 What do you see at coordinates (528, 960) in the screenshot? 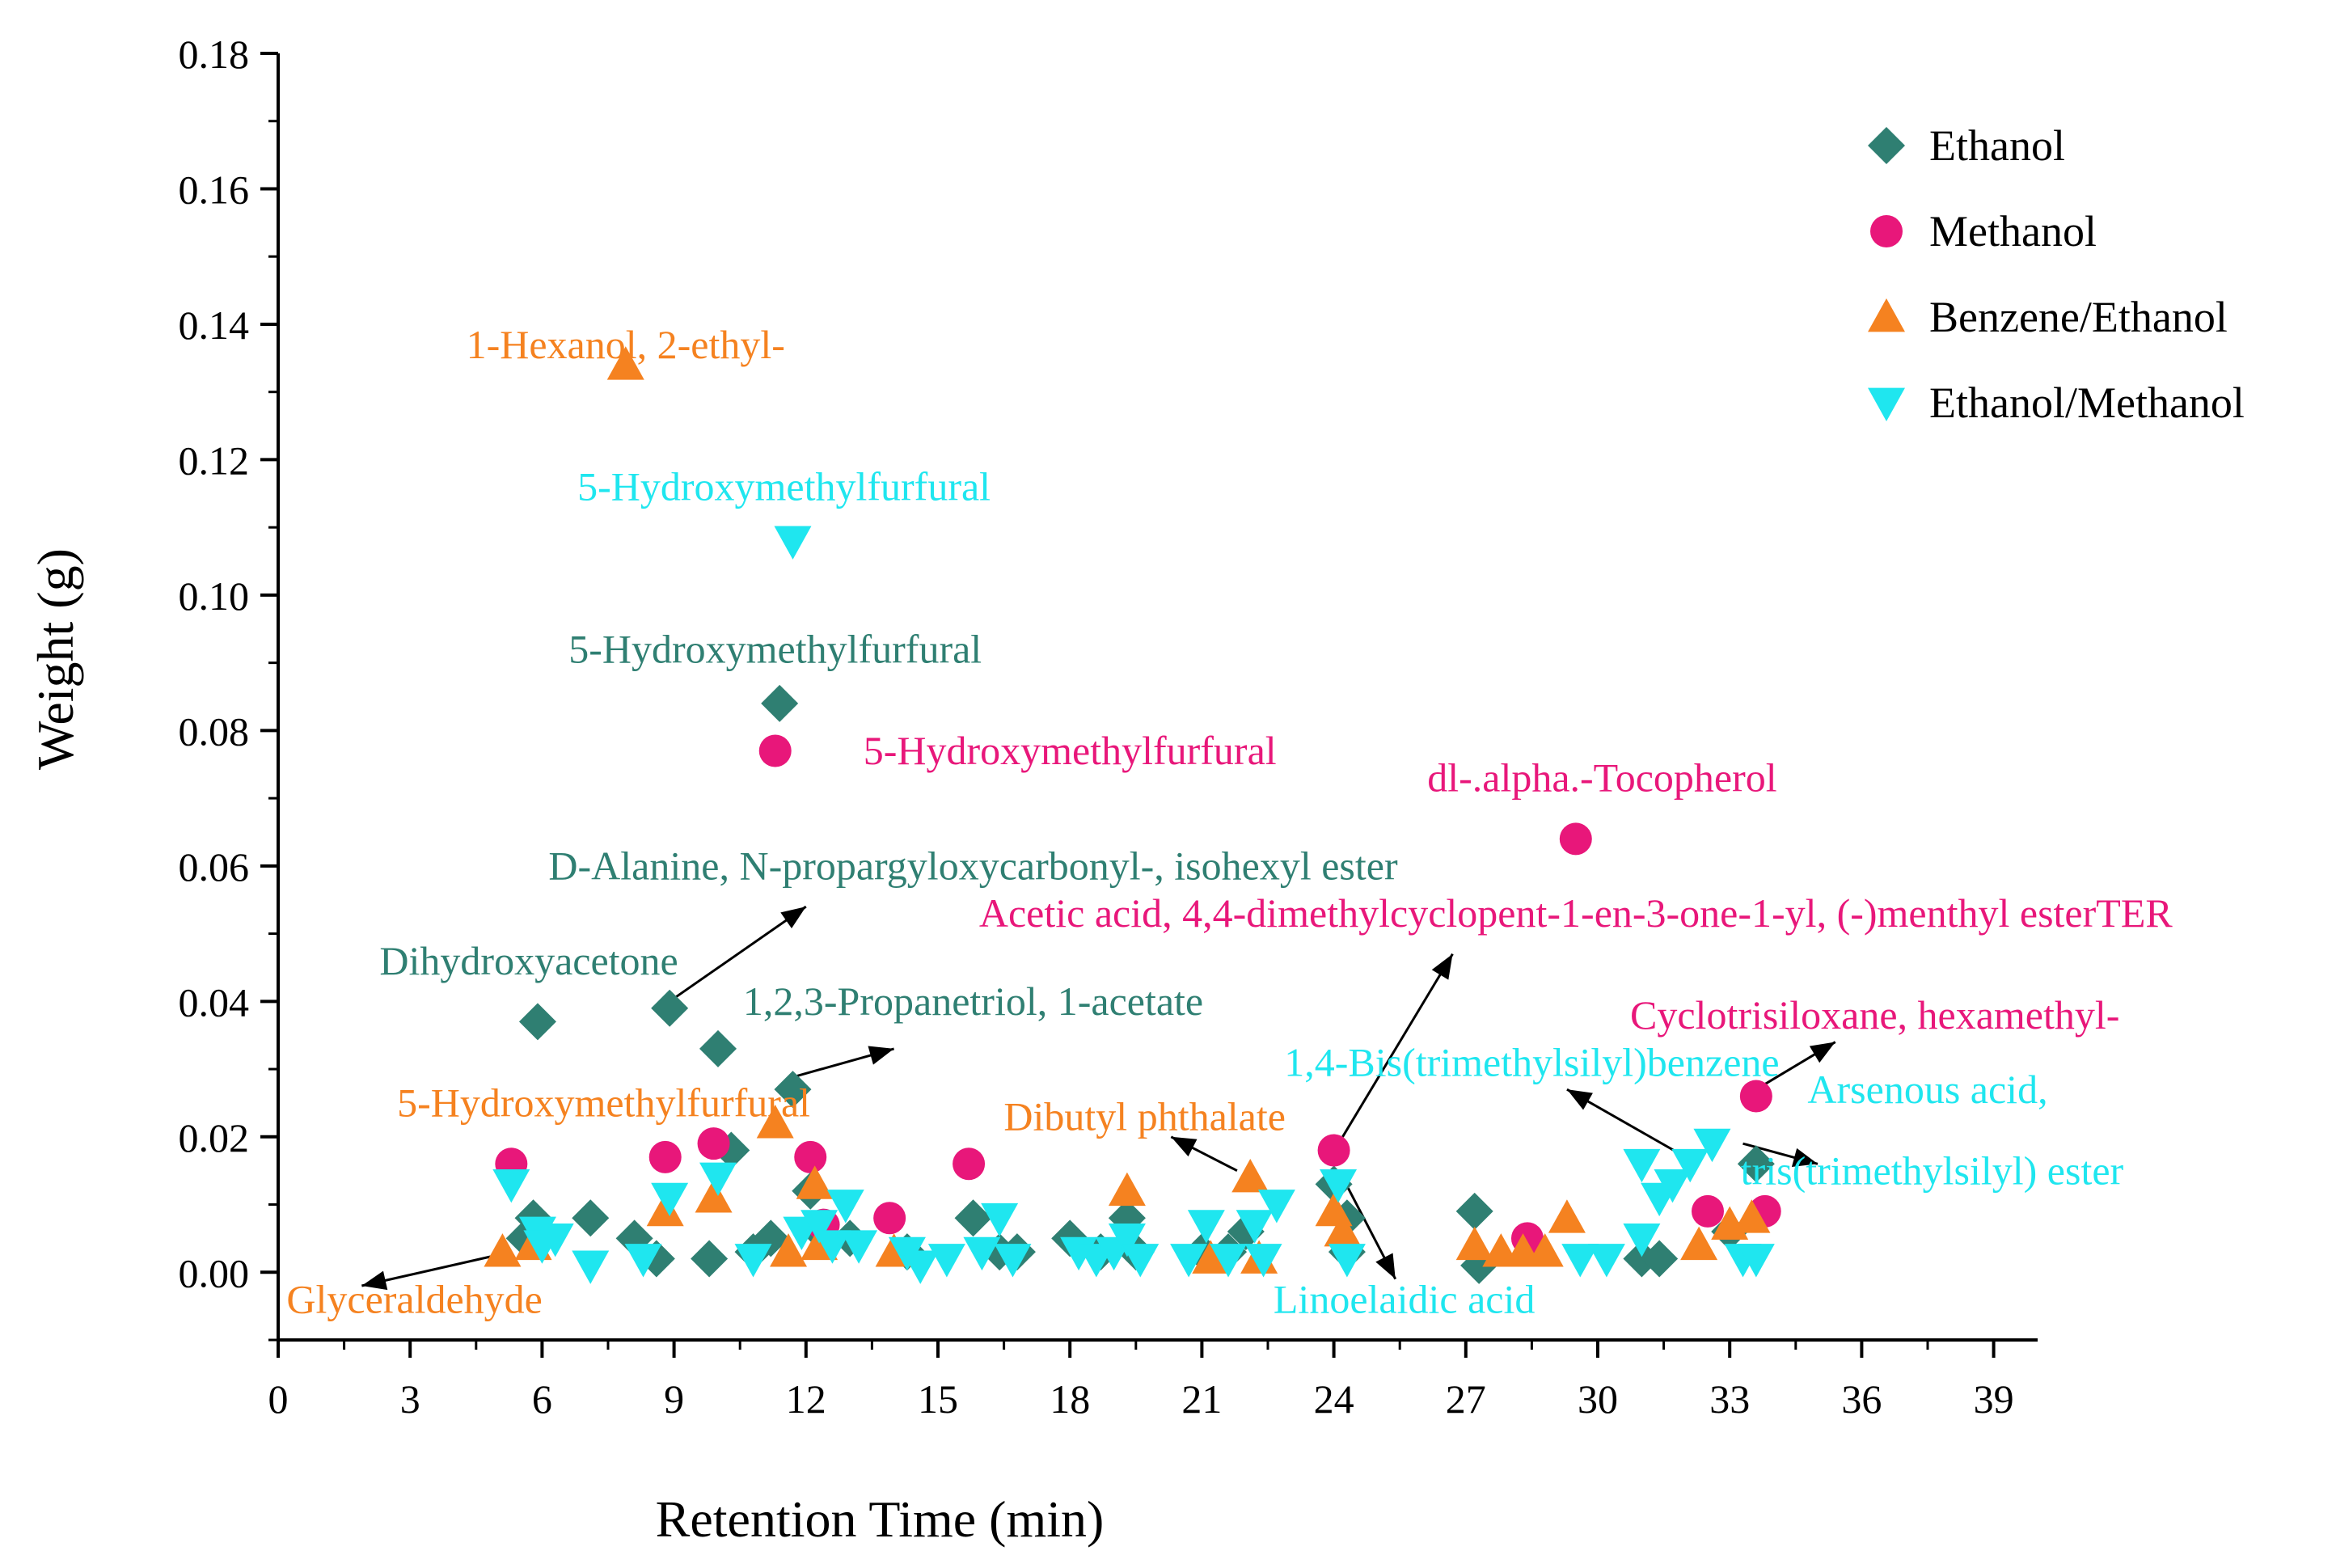
I see `annotation-label: Dihydroxyacetone` at bounding box center [528, 960].